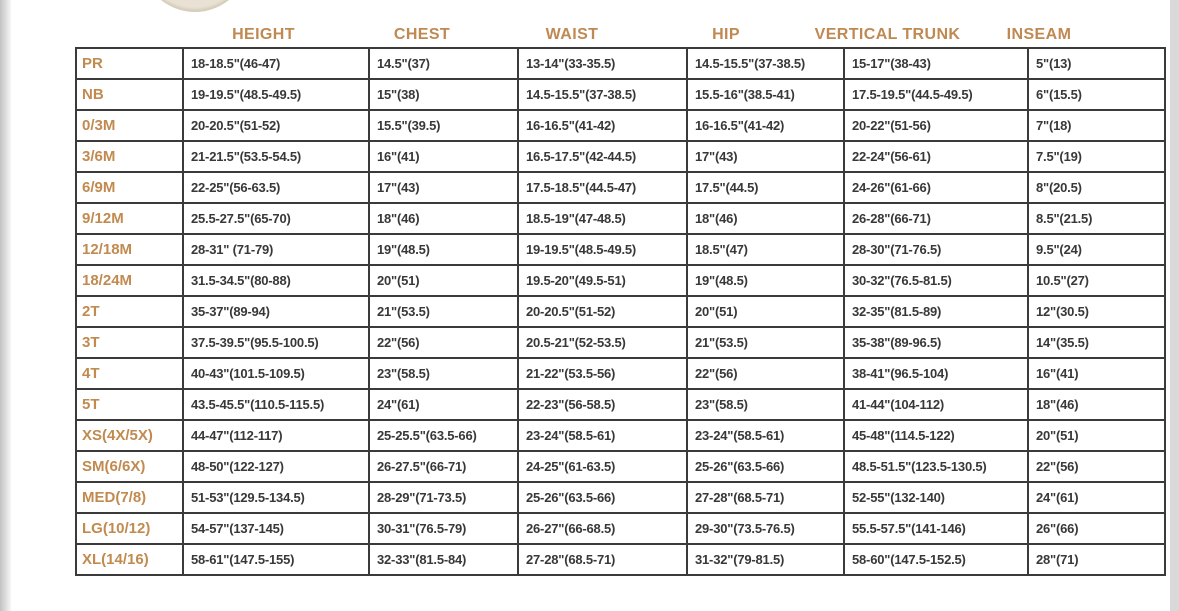 The width and height of the screenshot is (1179, 611). What do you see at coordinates (1096, 125) in the screenshot?
I see `measurement-cell: 7"(18)` at bounding box center [1096, 125].